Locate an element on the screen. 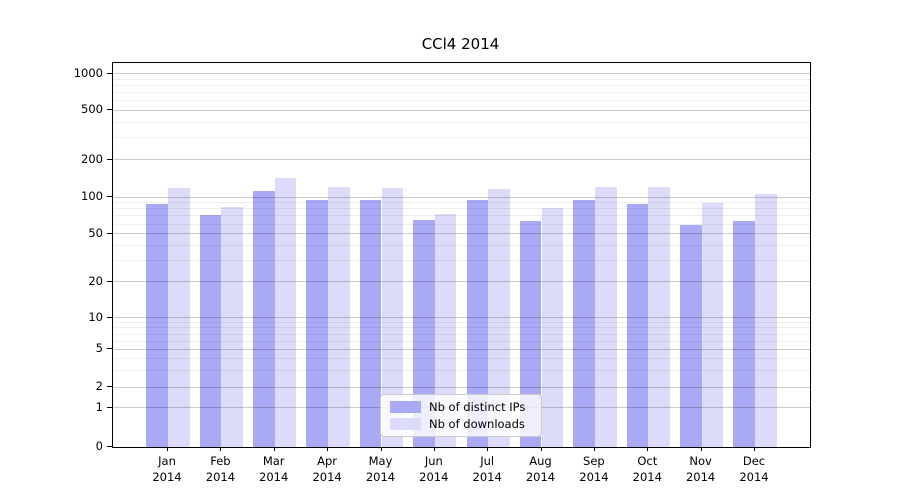  legend-label: Nb of distinct IPs is located at coordinates (477, 407).